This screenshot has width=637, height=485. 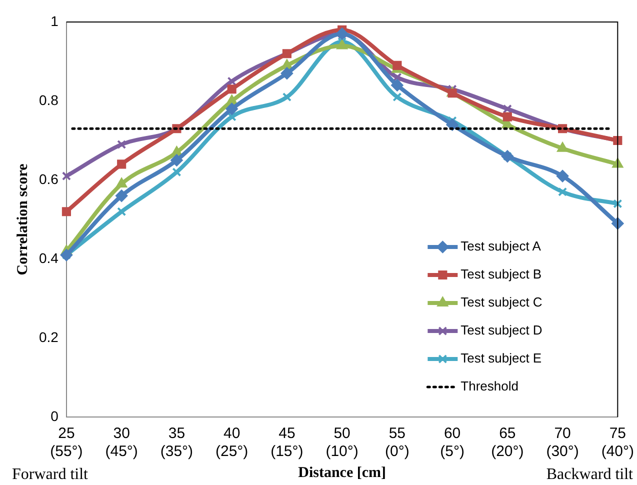 What do you see at coordinates (231, 442) in the screenshot?
I see `x-tick-label: 40 (25°)` at bounding box center [231, 442].